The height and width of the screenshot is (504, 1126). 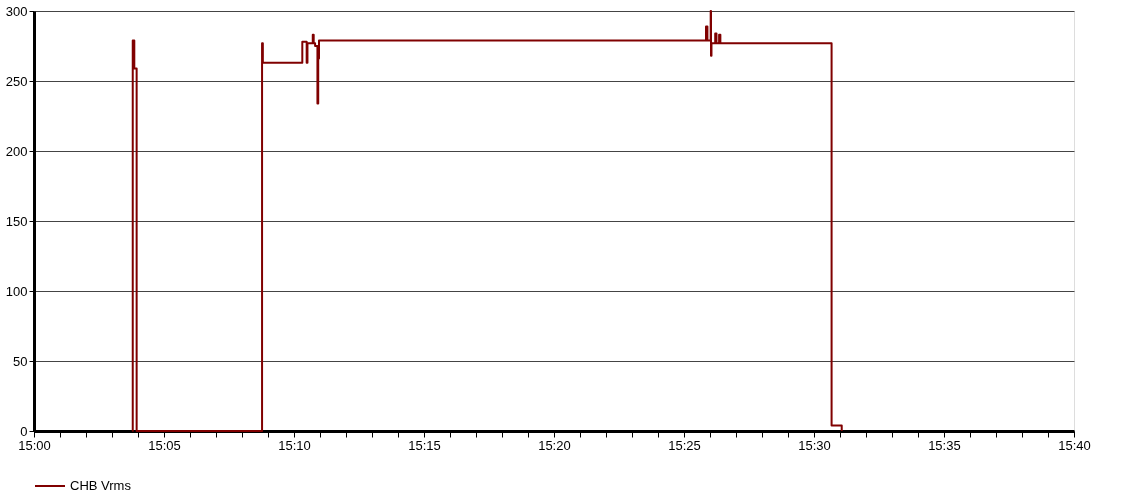 What do you see at coordinates (16, 151) in the screenshot?
I see `y-tick-label: 200` at bounding box center [16, 151].